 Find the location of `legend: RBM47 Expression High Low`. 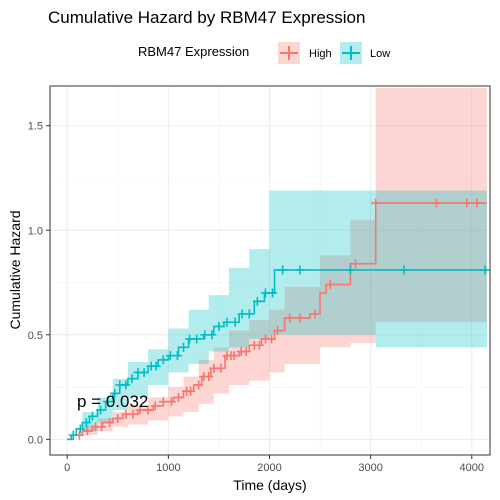

legend: RBM47 Expression High Low is located at coordinates (264, 53).